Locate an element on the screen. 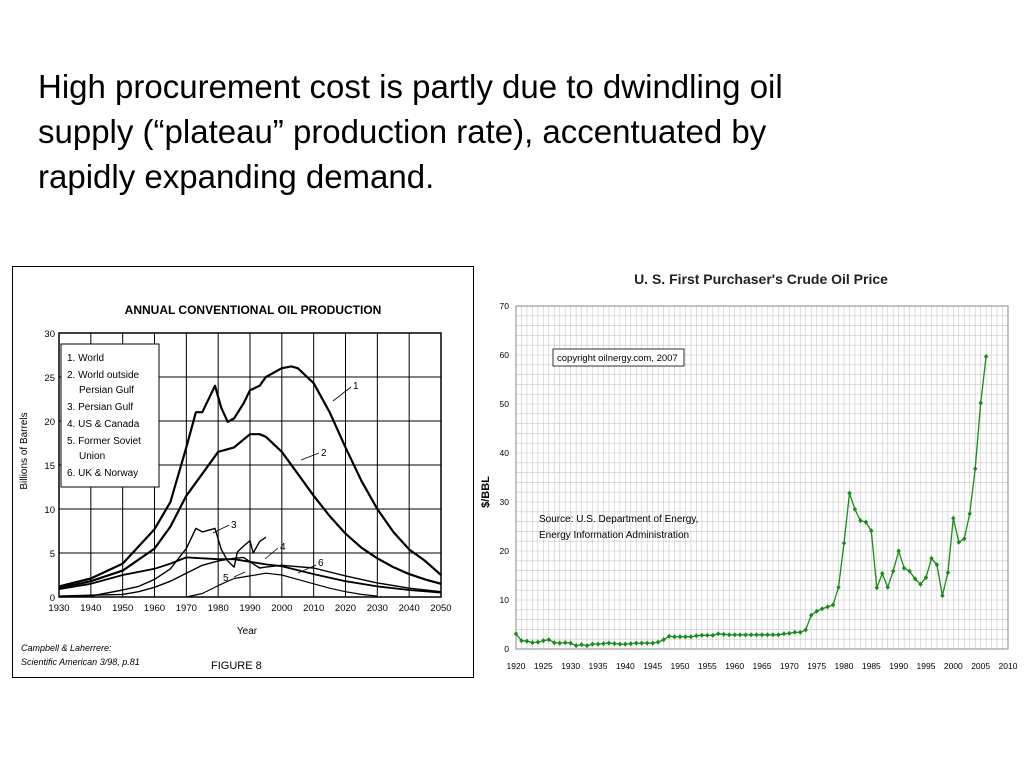 This screenshot has width=1024, height=768. y-tick-label: 25 is located at coordinates (49, 378).